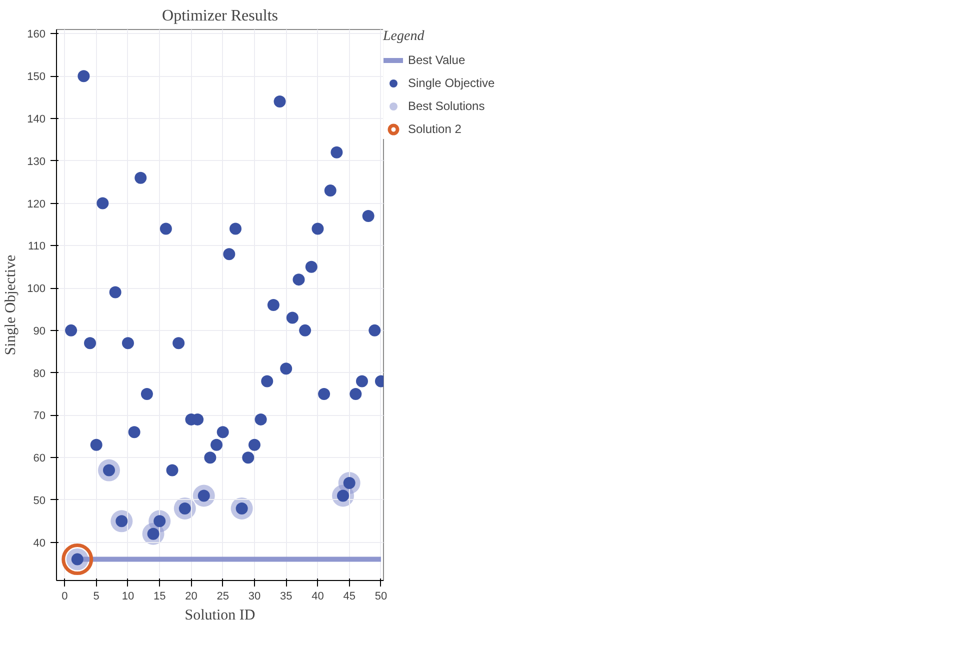  I want to click on x-tick-label: 50, so click(381, 596).